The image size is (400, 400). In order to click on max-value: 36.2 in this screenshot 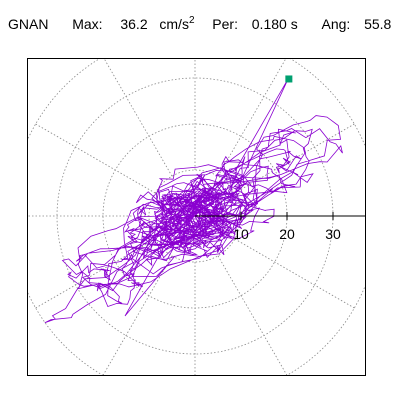, I will do `click(134, 24)`.